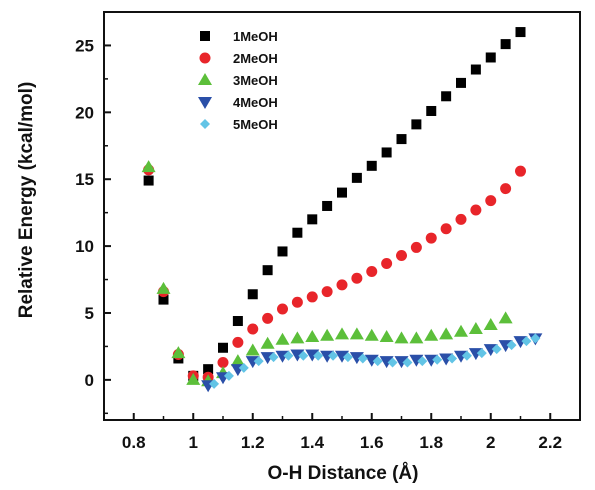 The width and height of the screenshot is (595, 490). I want to click on y-axis-title: Relative Energy (kcal/mol), so click(26, 200).